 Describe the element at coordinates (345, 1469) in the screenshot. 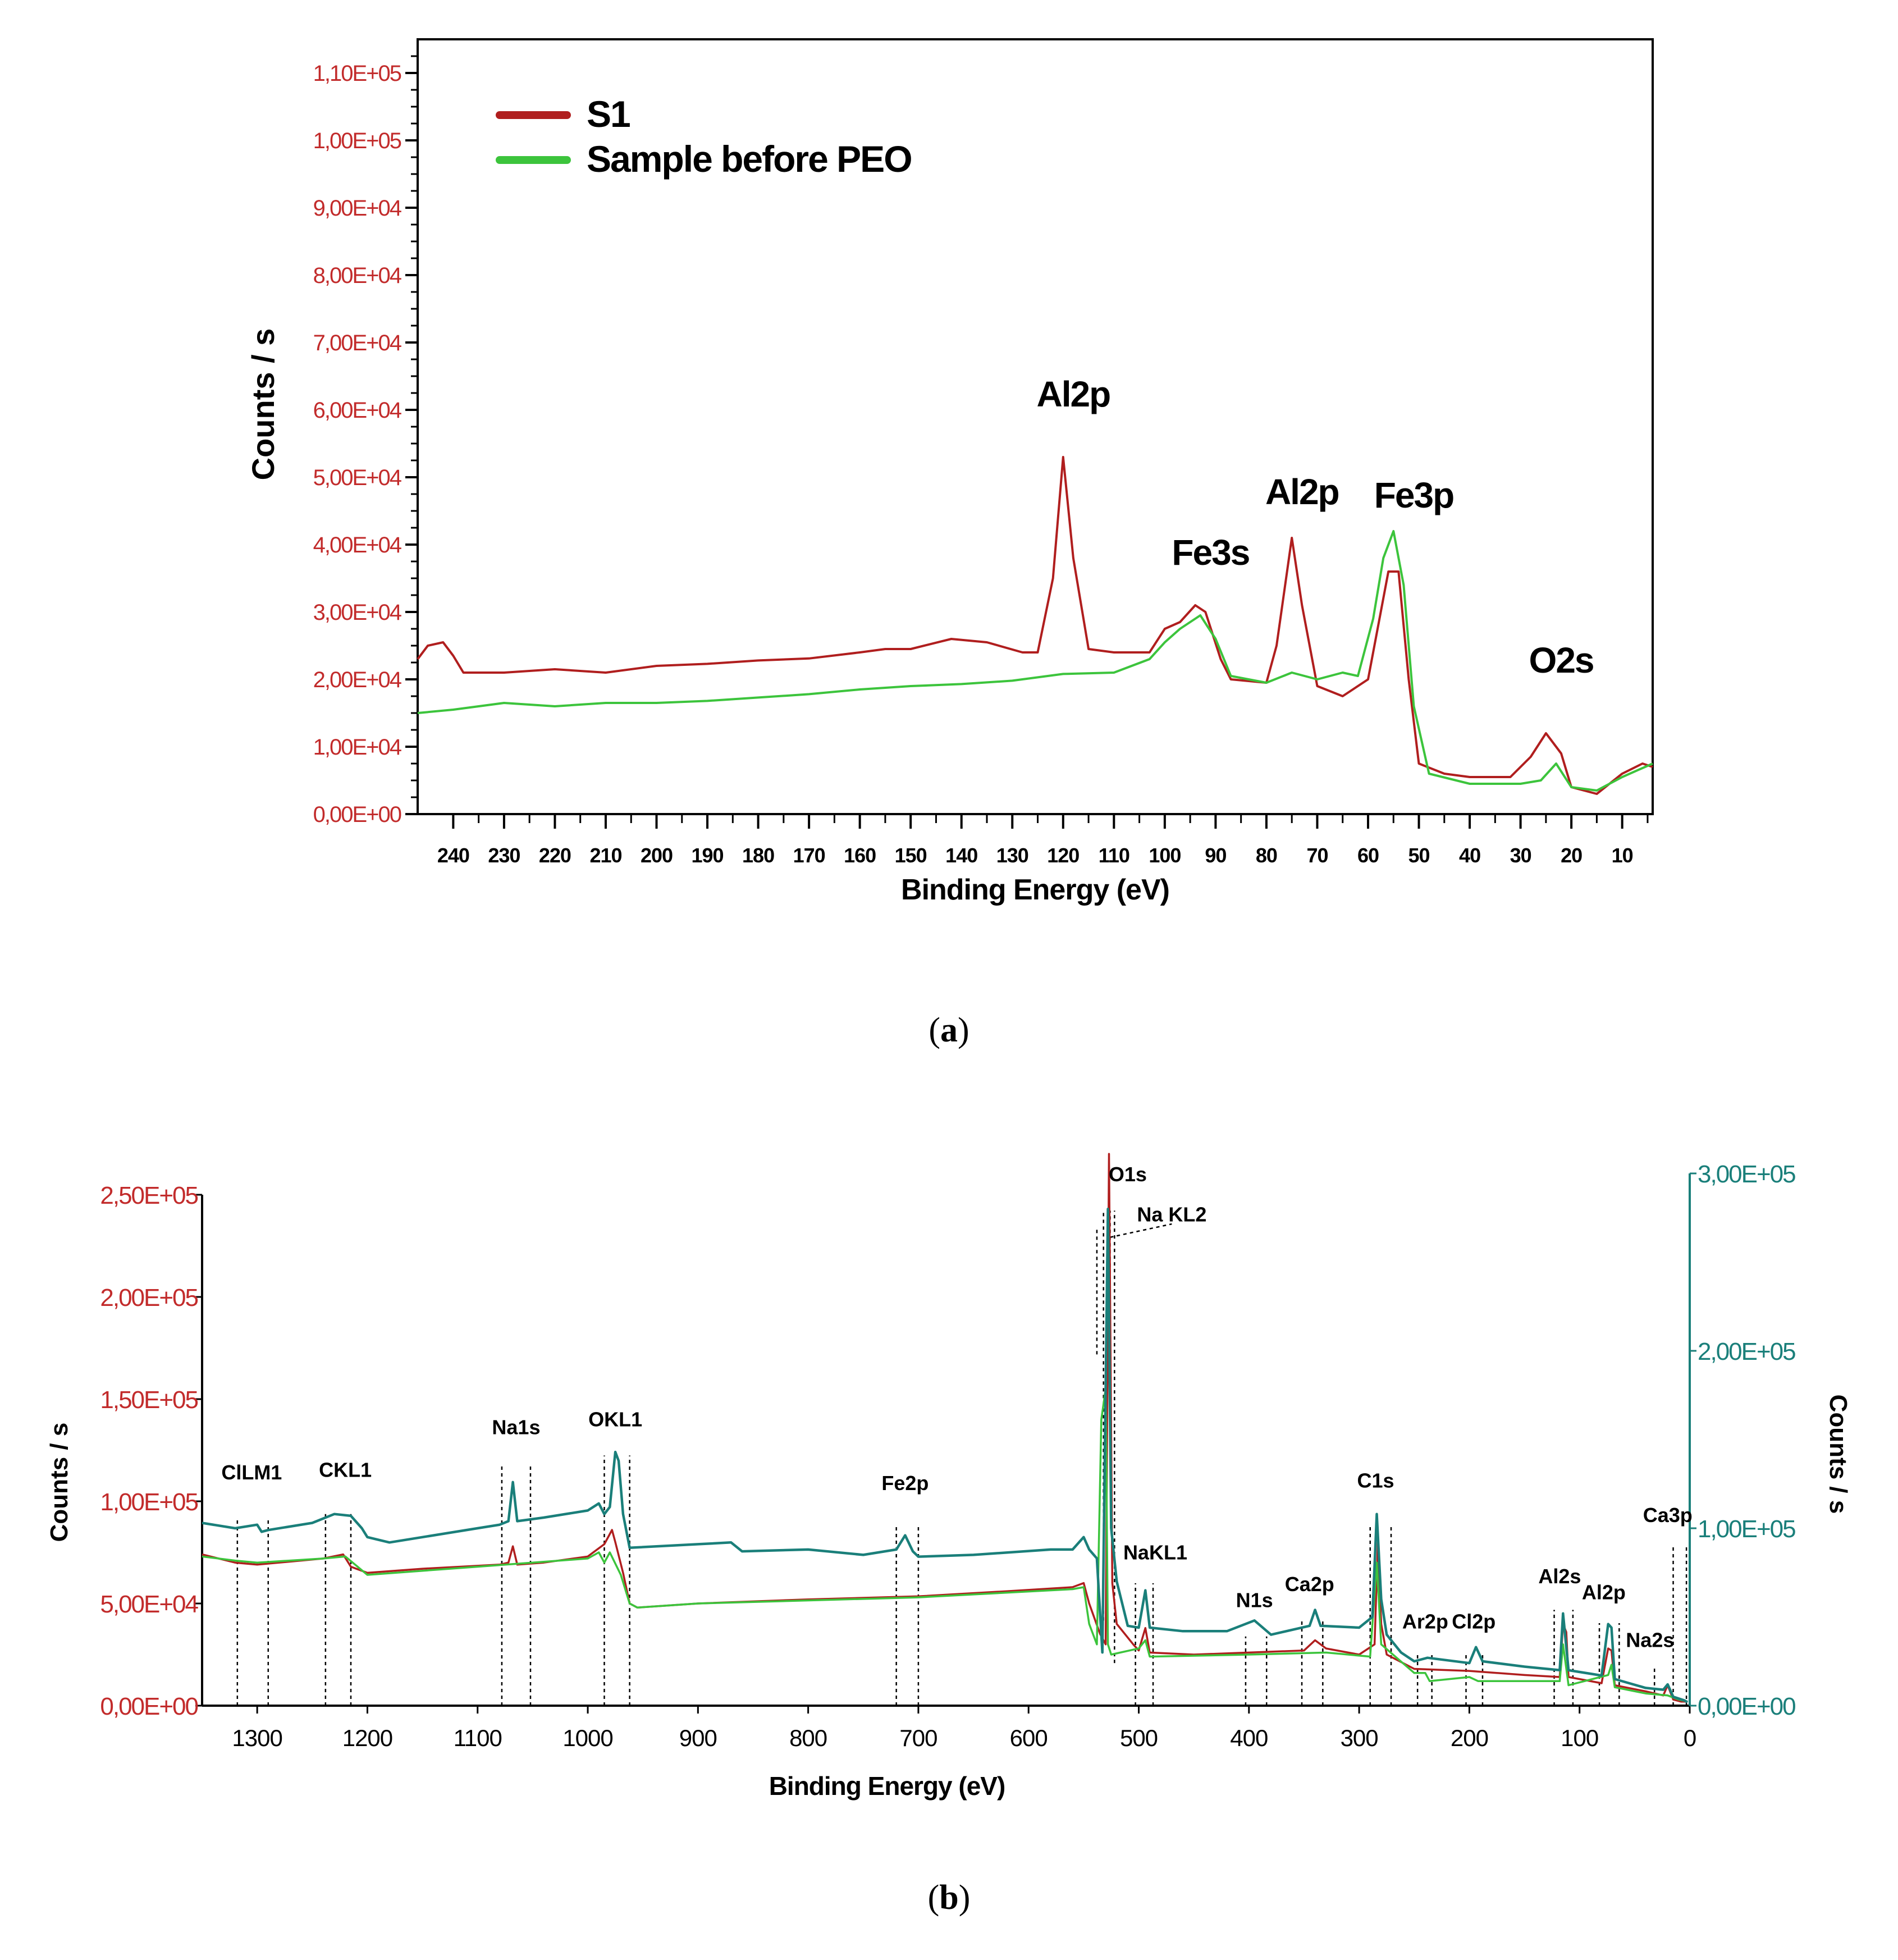

I see `peak-label: CKL1` at that location.